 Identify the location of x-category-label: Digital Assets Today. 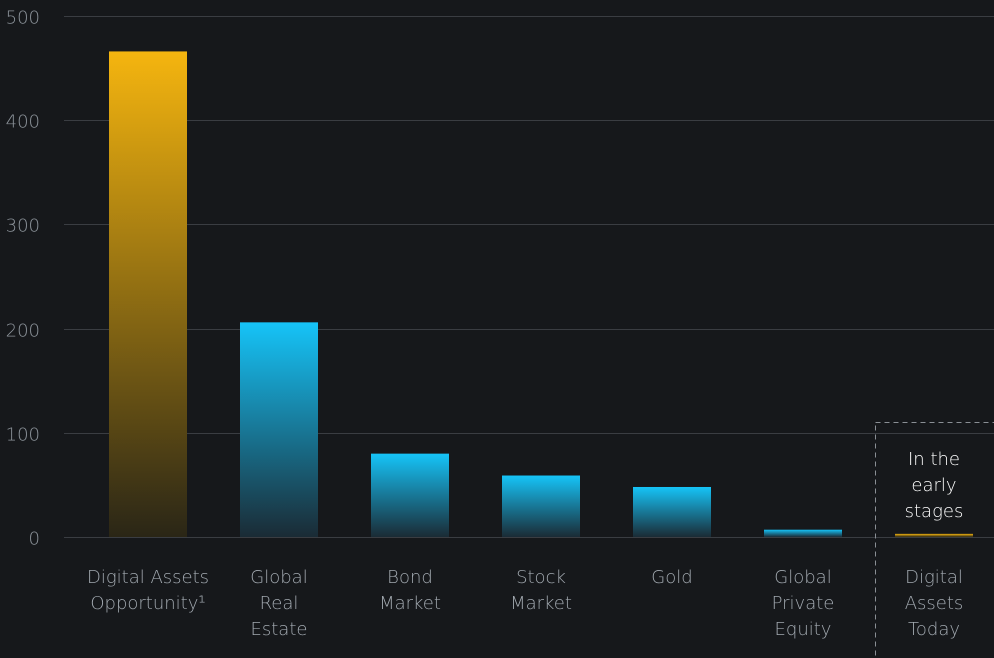
(934, 603).